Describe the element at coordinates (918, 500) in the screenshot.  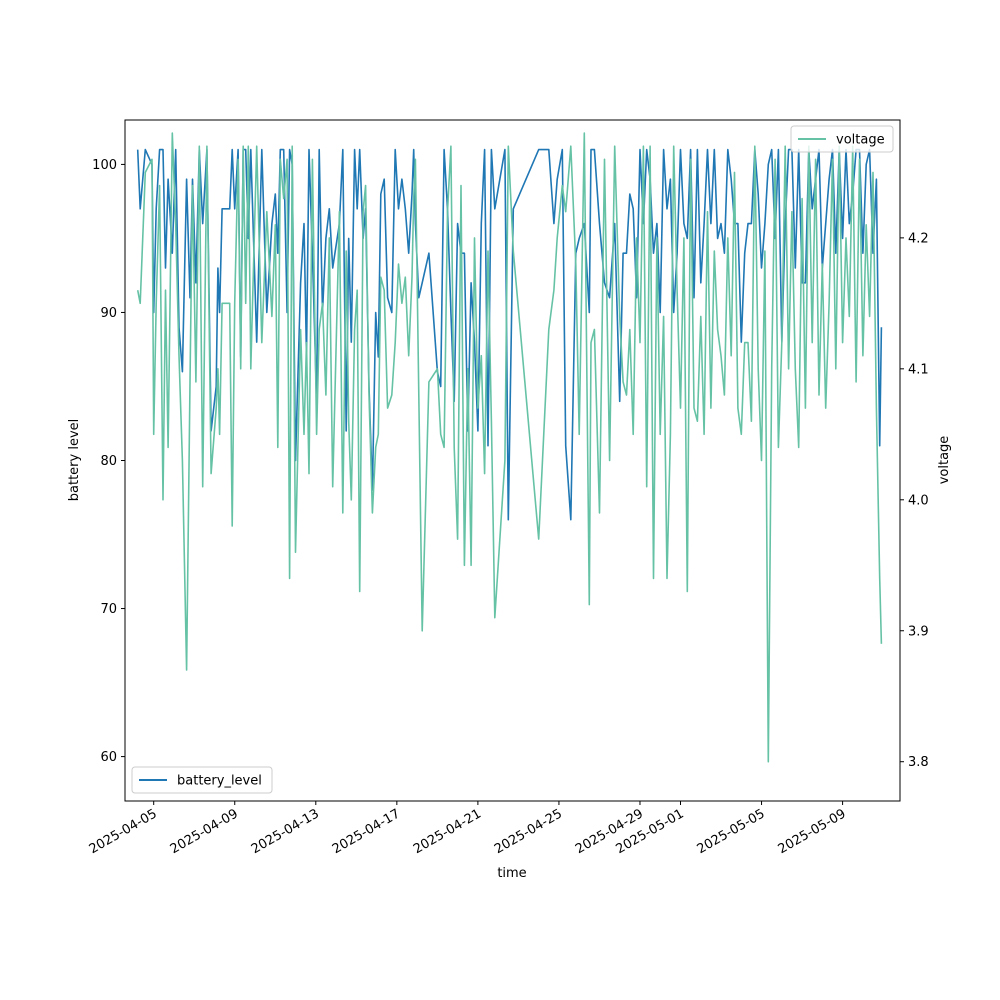
I see `y-right-tick-label: 4.0` at that location.